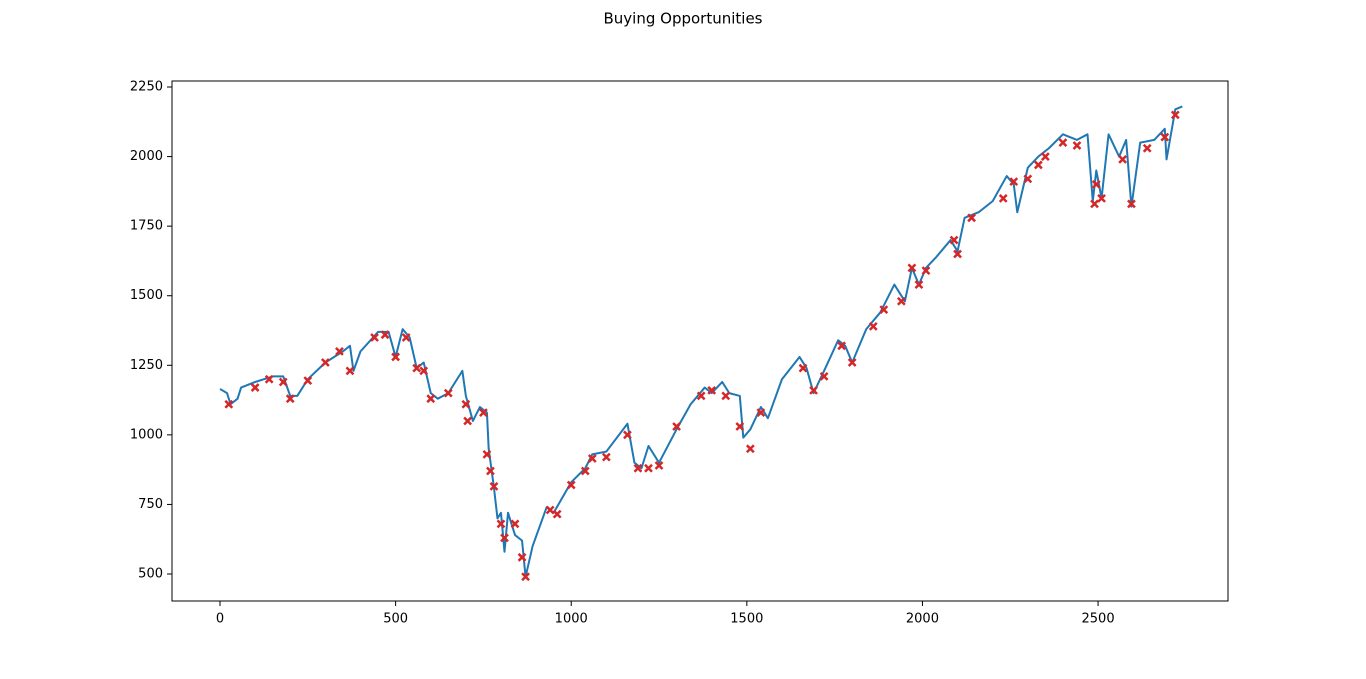  What do you see at coordinates (746, 619) in the screenshot?
I see `x-tick-label: 1500` at bounding box center [746, 619].